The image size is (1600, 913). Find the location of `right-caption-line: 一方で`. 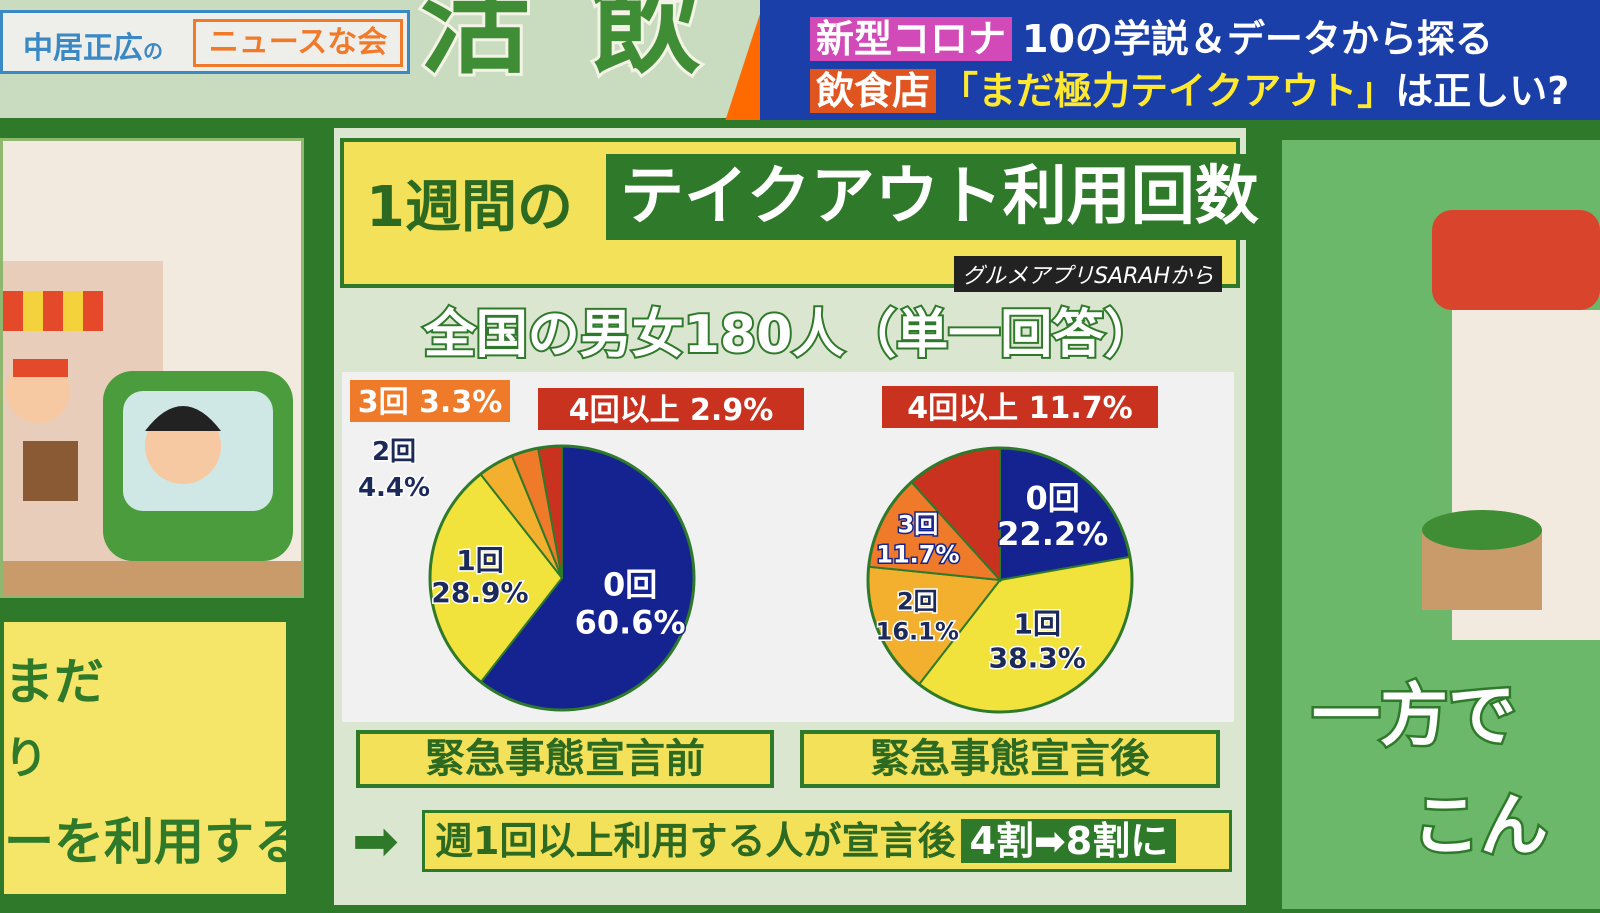

right-caption-line: 一方で is located at coordinates (1413, 717).